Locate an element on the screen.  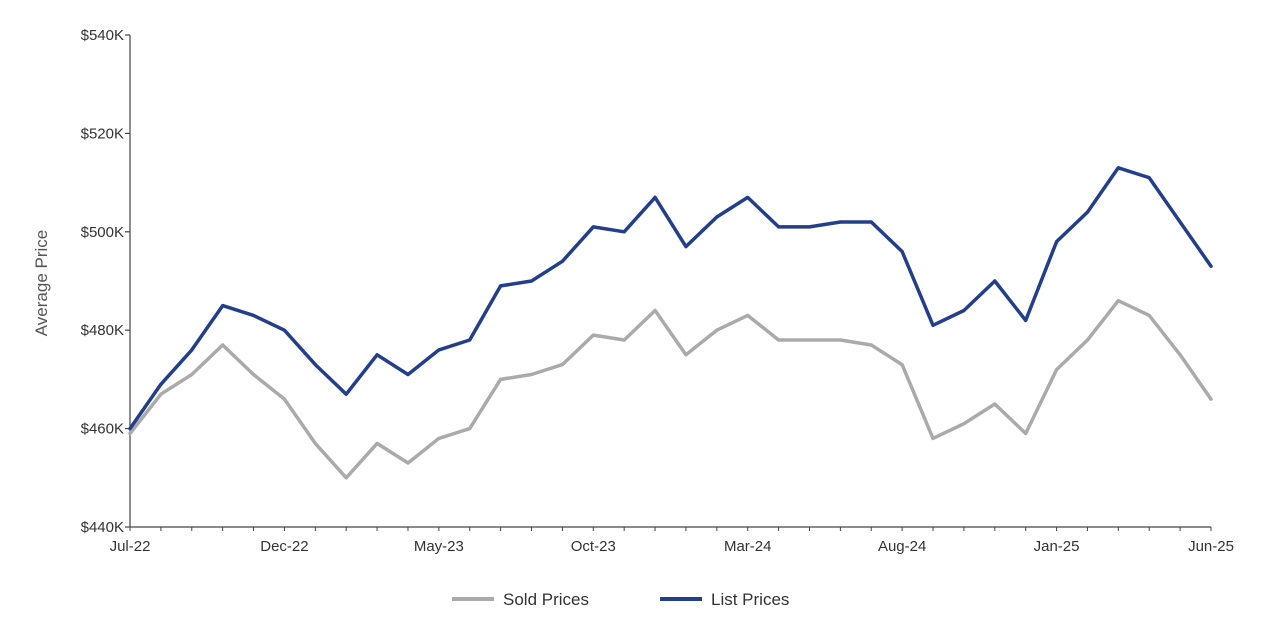
y-axis-title: Average Price is located at coordinates (41, 283).